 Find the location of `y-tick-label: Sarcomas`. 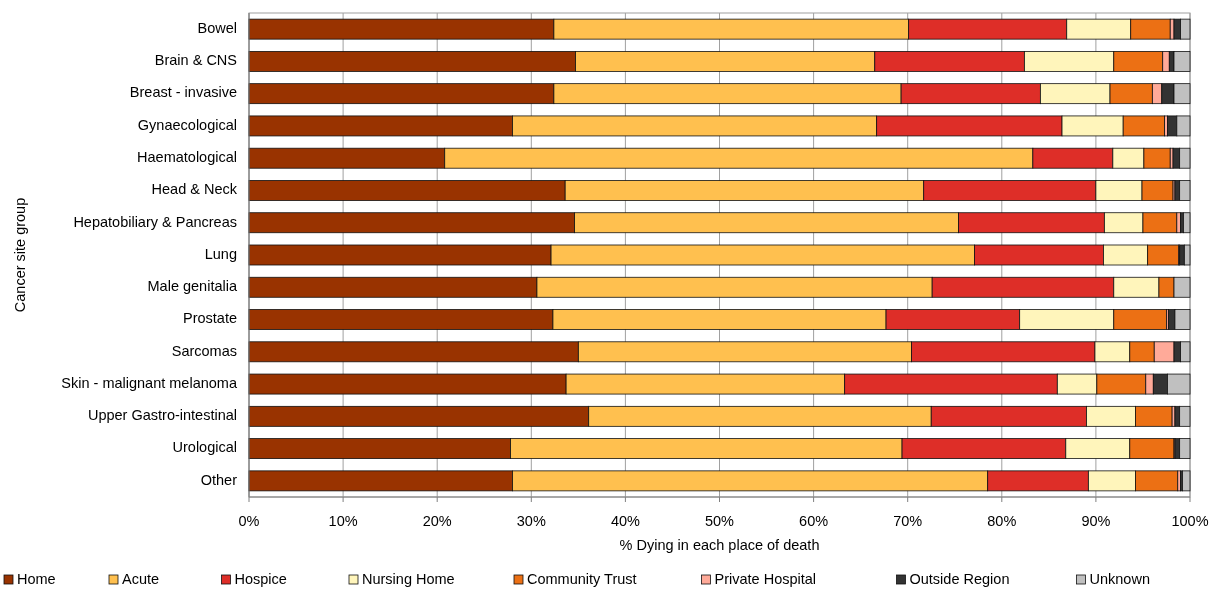

y-tick-label: Sarcomas is located at coordinates (204, 350).